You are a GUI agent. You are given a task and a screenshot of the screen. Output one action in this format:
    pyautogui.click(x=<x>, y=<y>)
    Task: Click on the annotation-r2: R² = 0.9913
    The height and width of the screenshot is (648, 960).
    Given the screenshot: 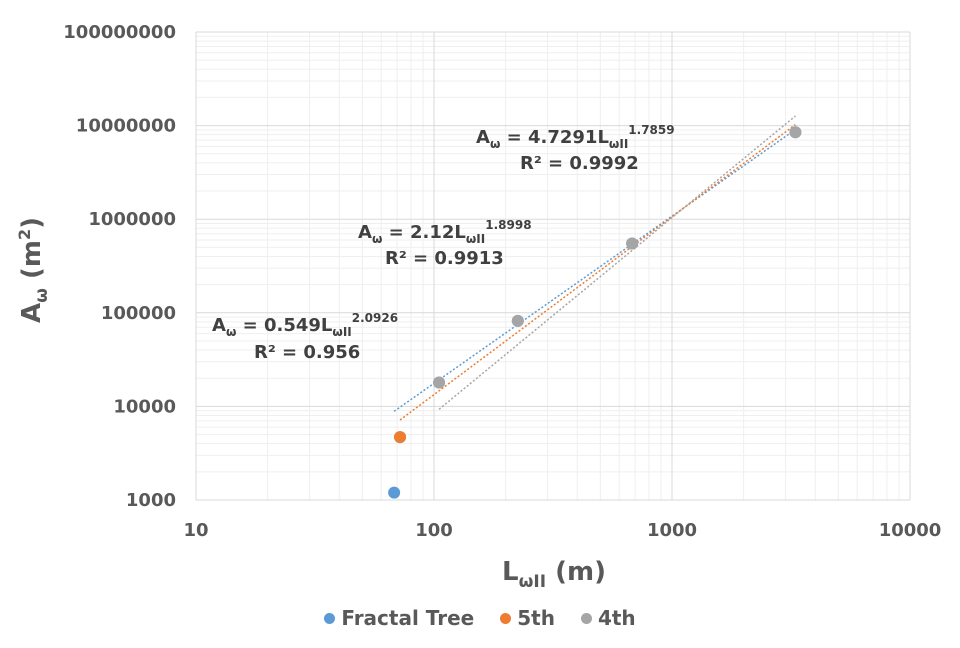 What is the action you would take?
    pyautogui.click(x=444, y=258)
    